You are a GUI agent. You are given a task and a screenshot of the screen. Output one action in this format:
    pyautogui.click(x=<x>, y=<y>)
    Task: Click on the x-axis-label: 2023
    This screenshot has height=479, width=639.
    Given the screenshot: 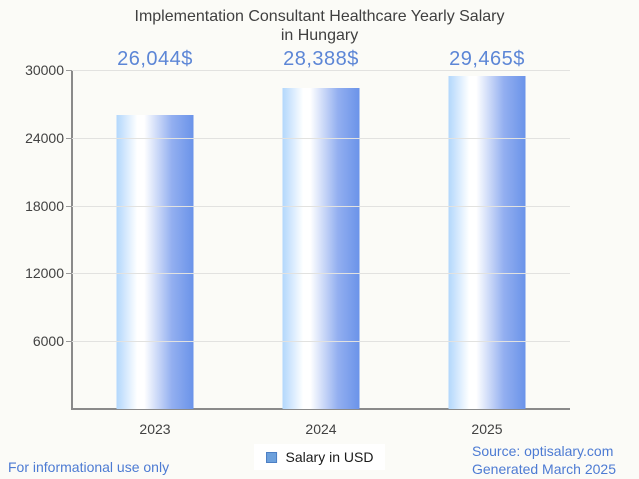 What is the action you would take?
    pyautogui.click(x=155, y=429)
    